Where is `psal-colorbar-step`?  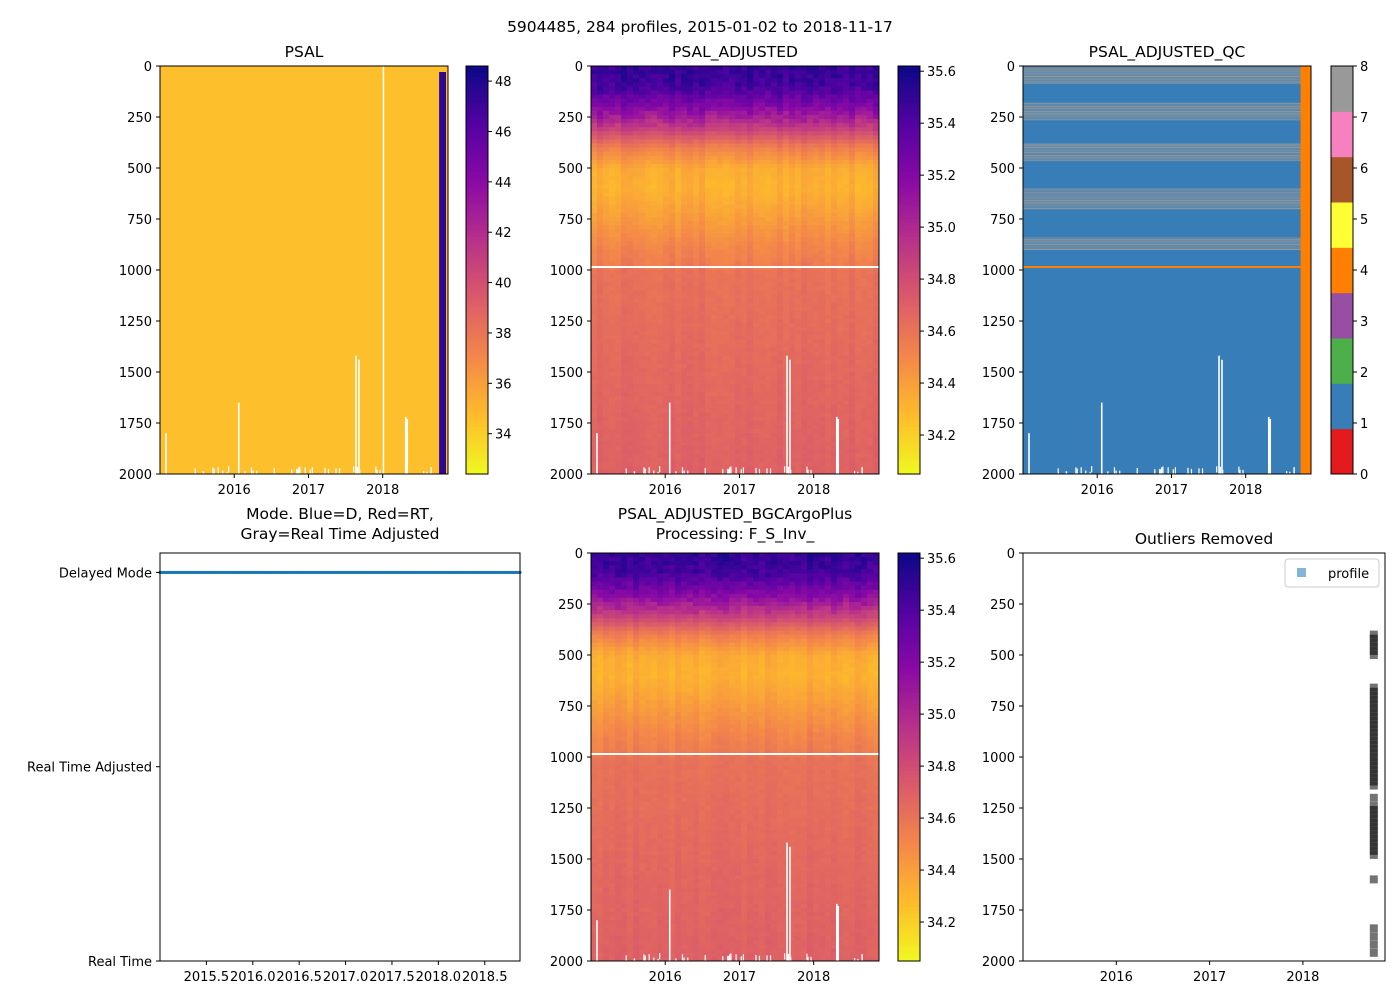 psal-colorbar-step is located at coordinates (477, 340).